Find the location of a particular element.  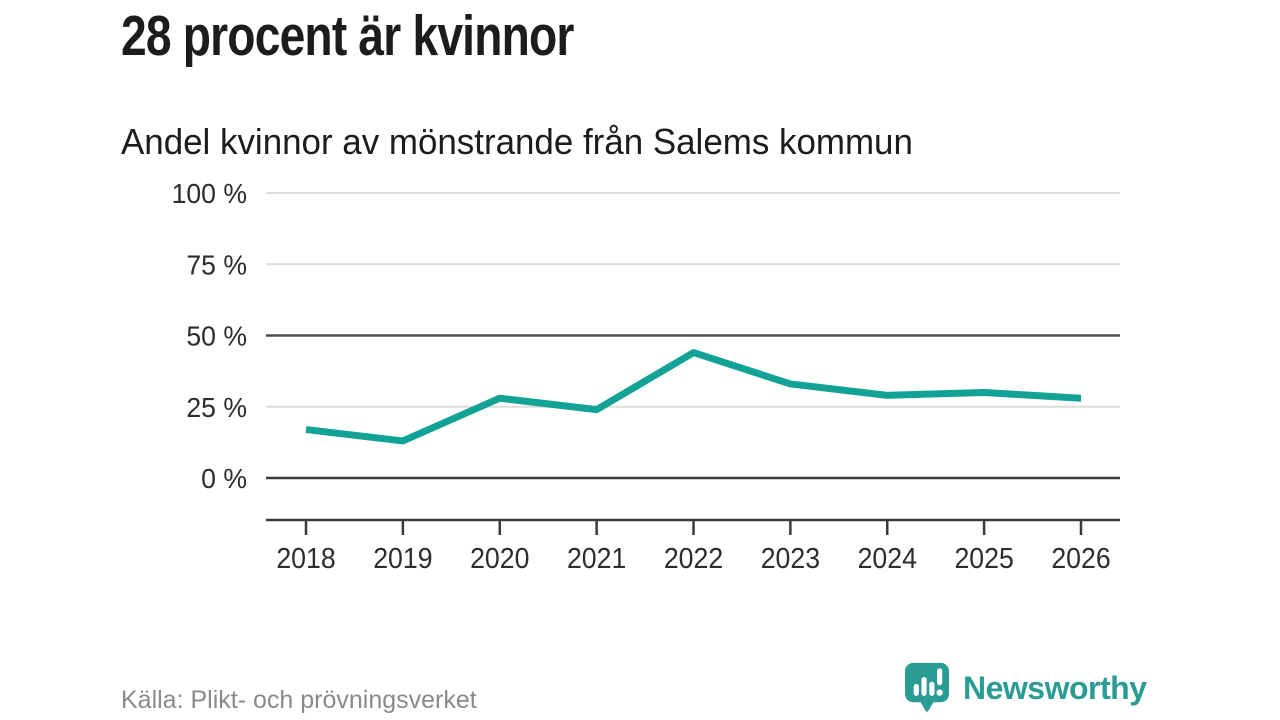

chart-title: 28 procent är kvinnor is located at coordinates (347, 36).